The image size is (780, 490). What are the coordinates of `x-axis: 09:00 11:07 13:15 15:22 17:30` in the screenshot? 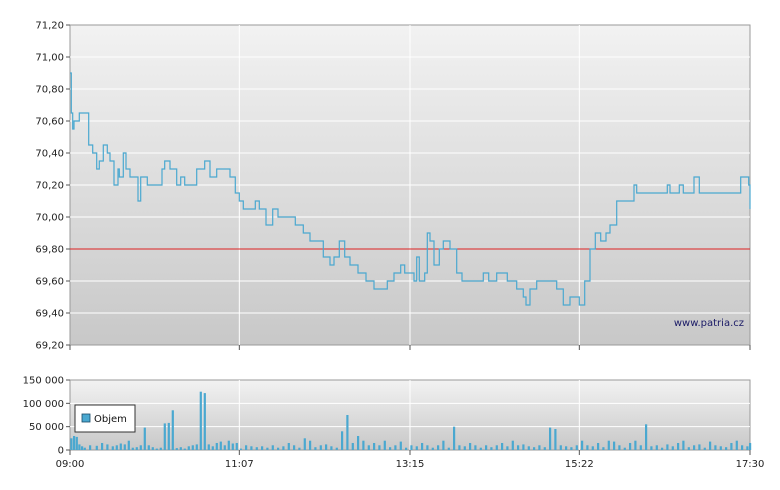 It's located at (410, 460).